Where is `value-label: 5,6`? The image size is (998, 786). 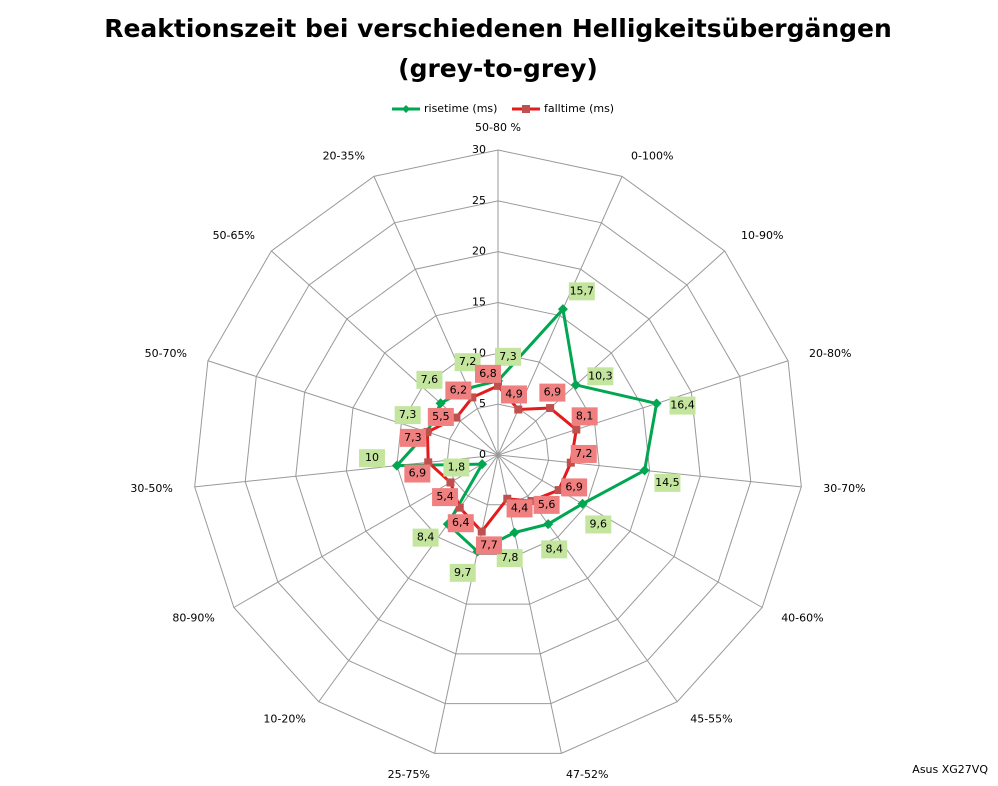
value-label: 5,6 is located at coordinates (547, 504).